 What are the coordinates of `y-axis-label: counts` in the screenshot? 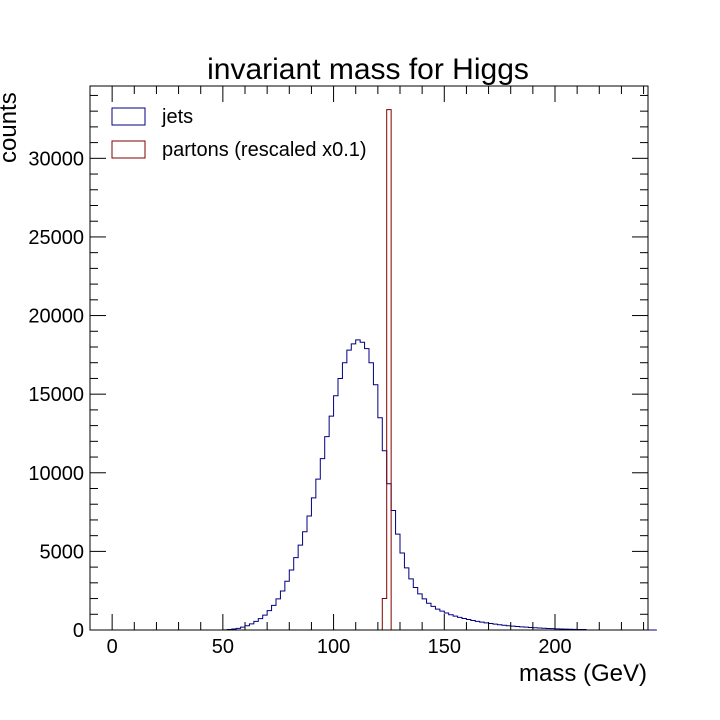 It's located at (11, 127).